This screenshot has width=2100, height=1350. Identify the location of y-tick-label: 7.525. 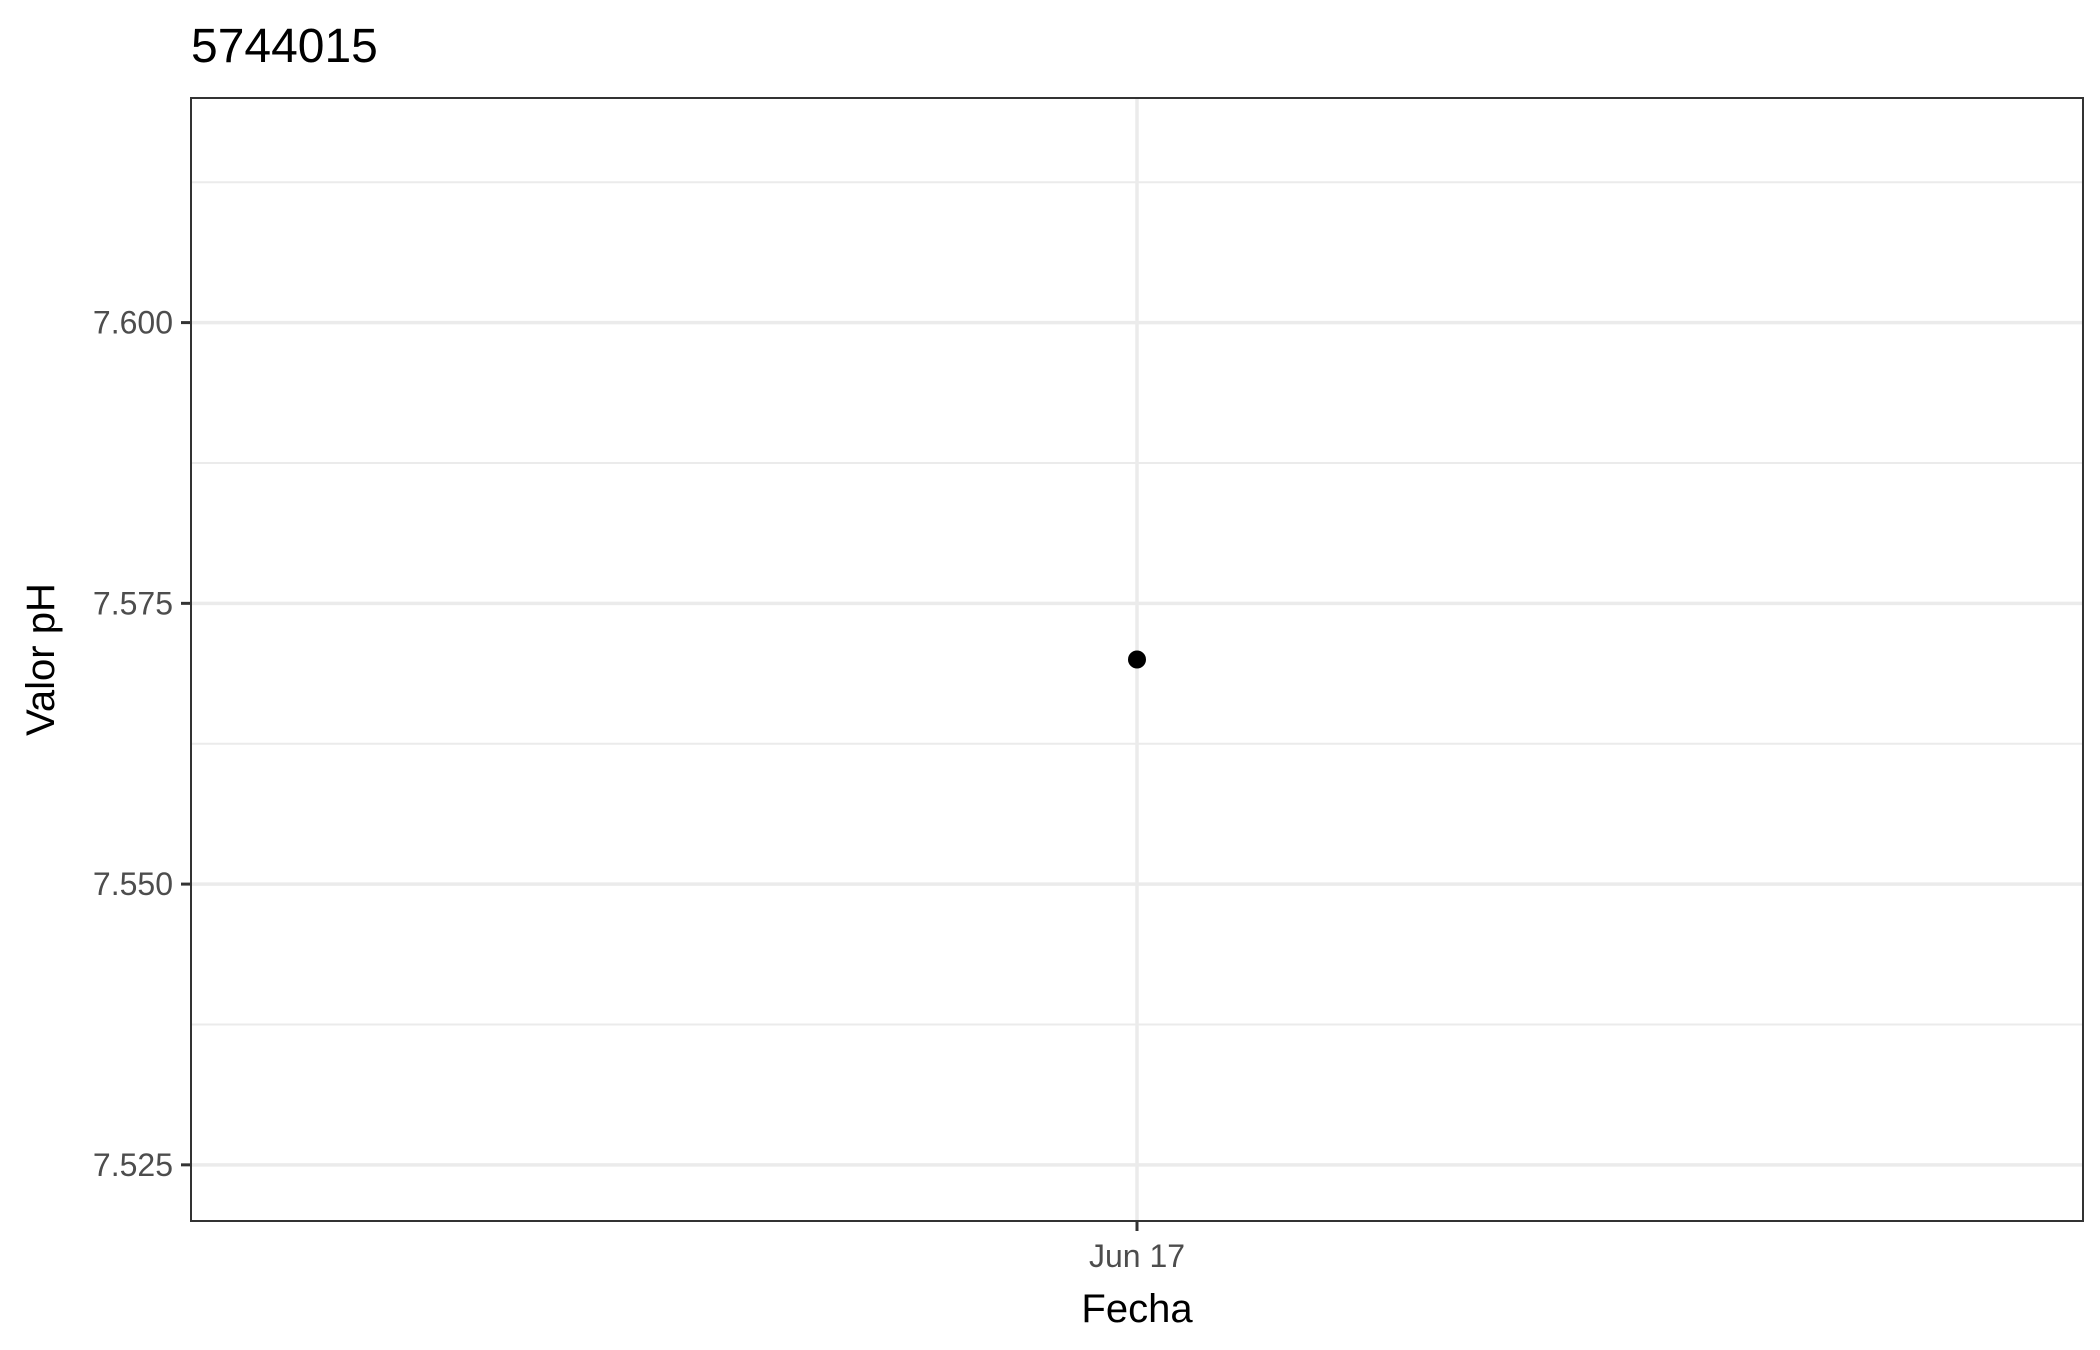
(133, 1165).